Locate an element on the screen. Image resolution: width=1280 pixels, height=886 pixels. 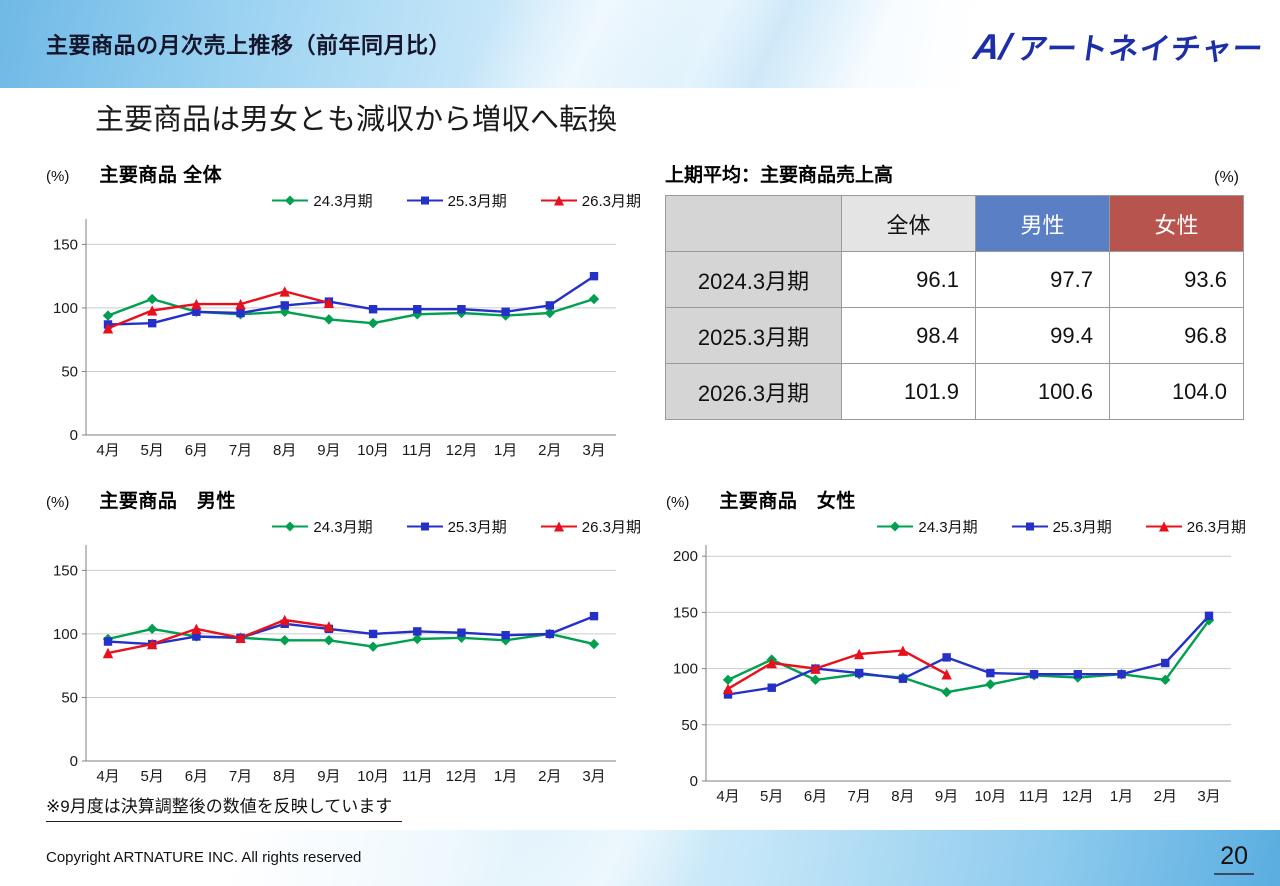
chart-female-legend: 24.3月期 25.3月期 26.3月期 is located at coordinates (953, 526).